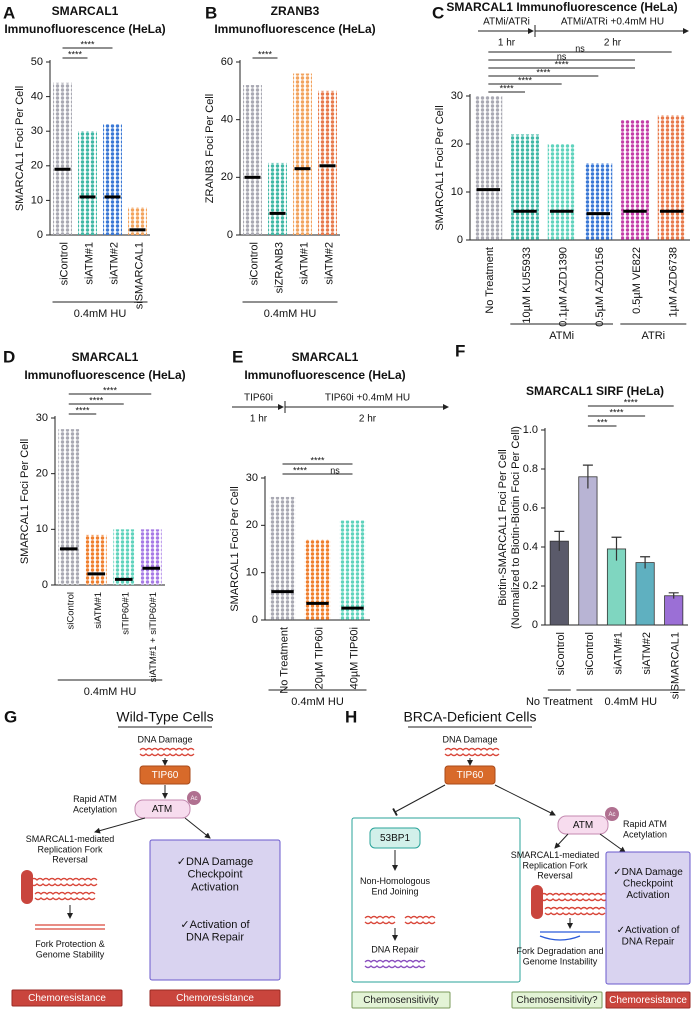 This screenshot has height=1017, width=694. I want to click on y-tick-label: 0.2, so click(530, 586).